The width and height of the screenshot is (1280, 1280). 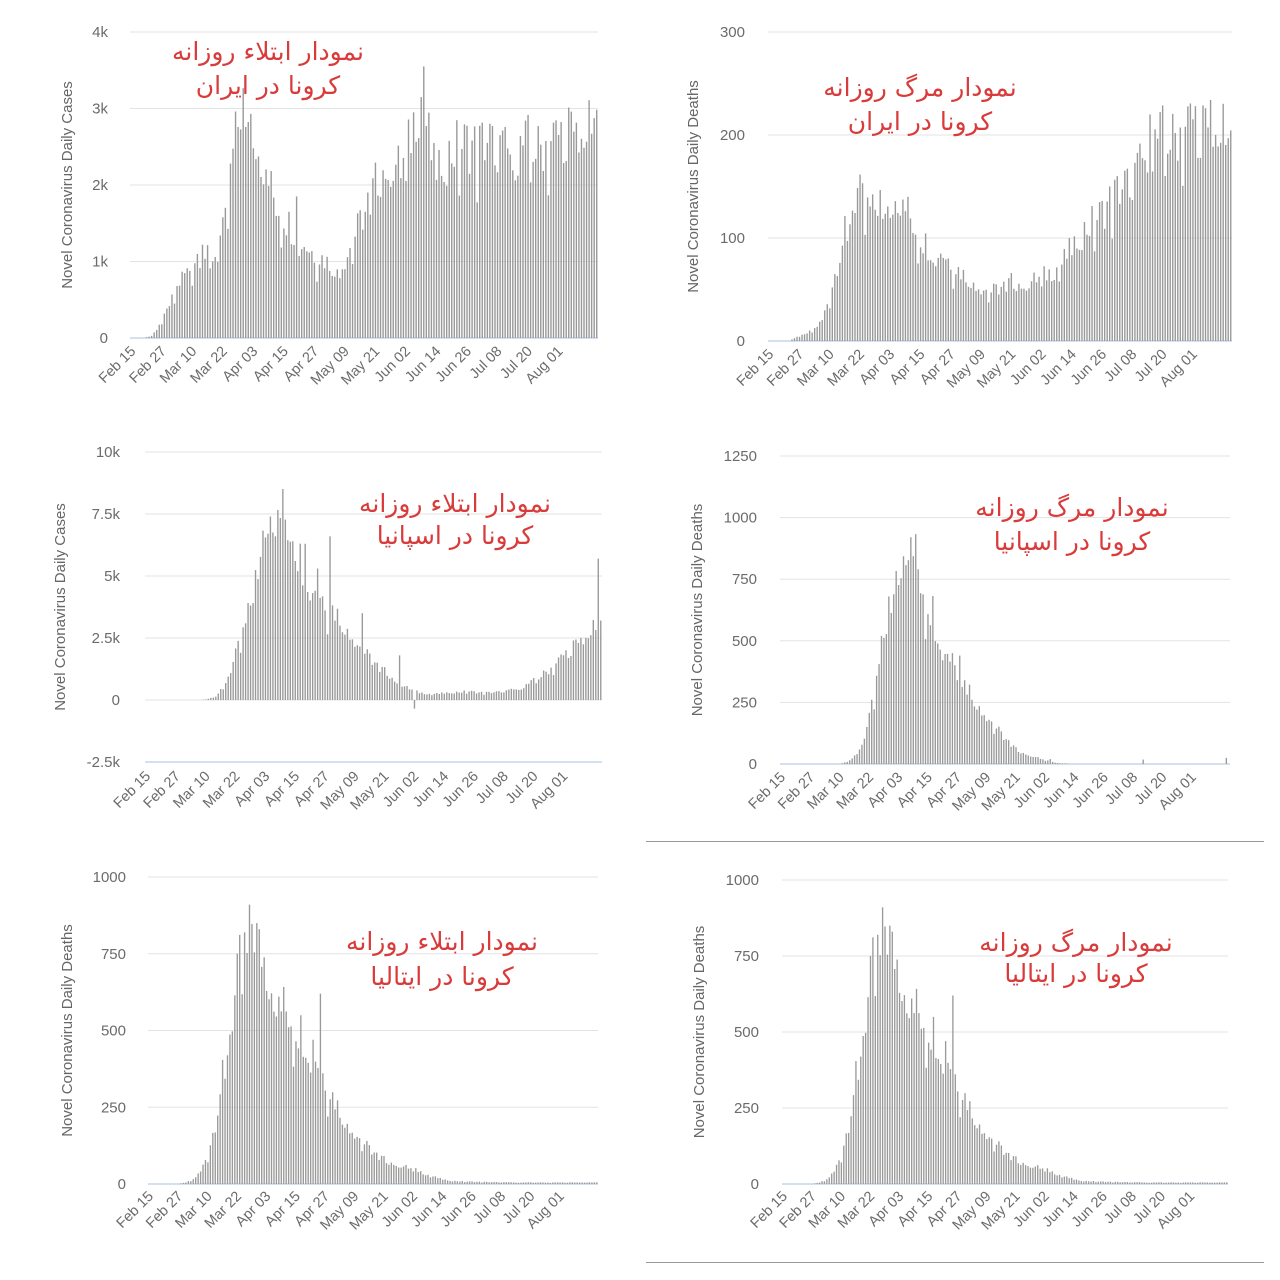 What do you see at coordinates (955, 841) in the screenshot?
I see `divider-line` at bounding box center [955, 841].